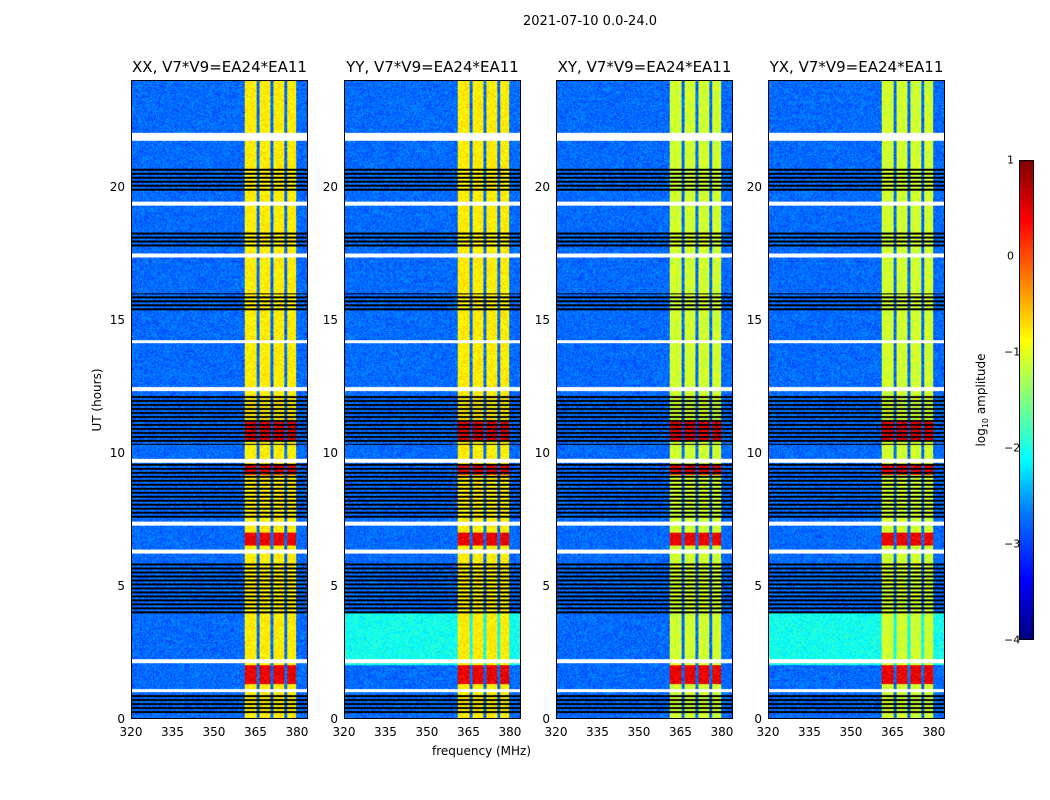 The image size is (1050, 800). What do you see at coordinates (644, 67) in the screenshot?
I see `panel-title: XY, V7*V9=EA24*EA11` at bounding box center [644, 67].